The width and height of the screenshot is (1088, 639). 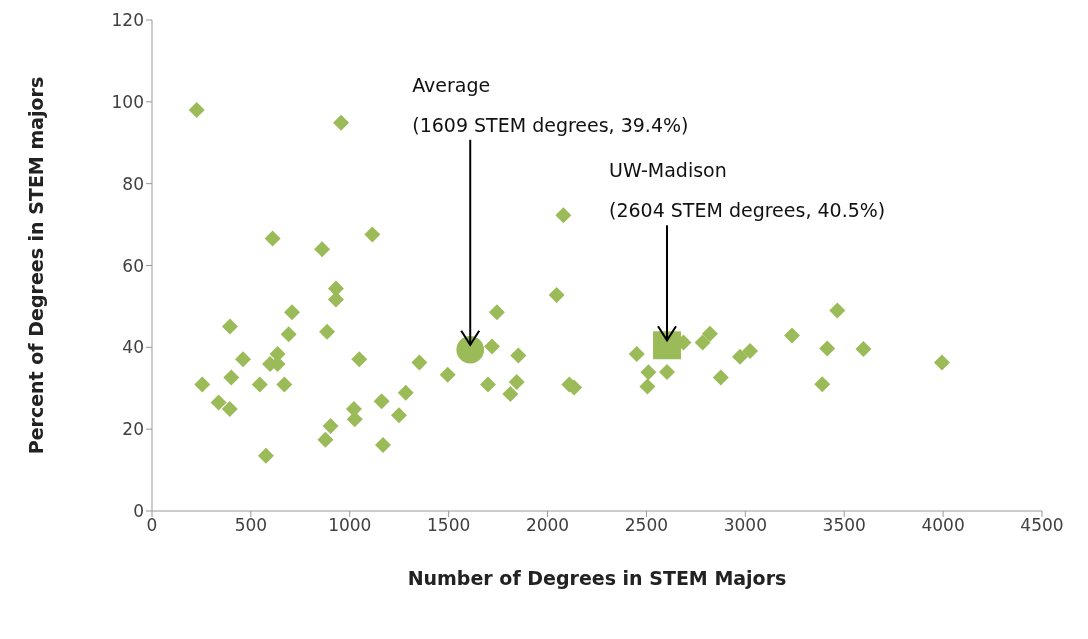 I want to click on x-tick-label: 4500, so click(x=1042, y=525).